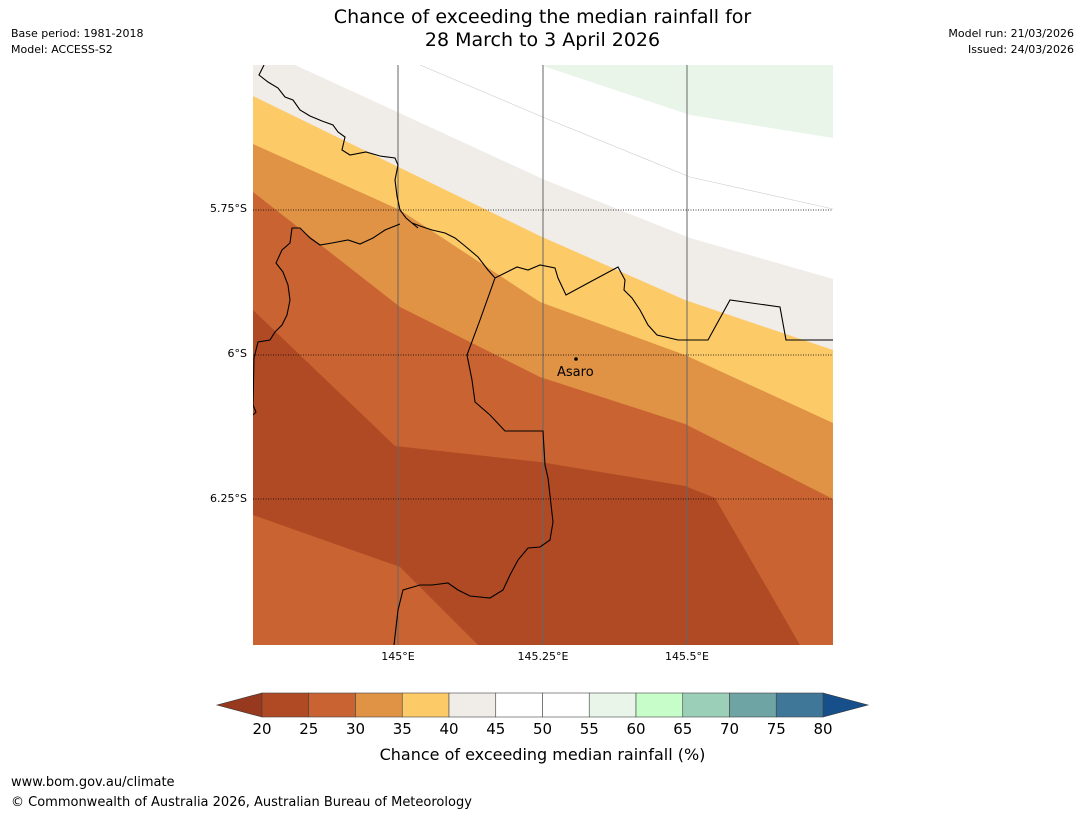 The height and width of the screenshot is (816, 1085). What do you see at coordinates (449, 729) in the screenshot?
I see `colorbar-tick-label: 40` at bounding box center [449, 729].